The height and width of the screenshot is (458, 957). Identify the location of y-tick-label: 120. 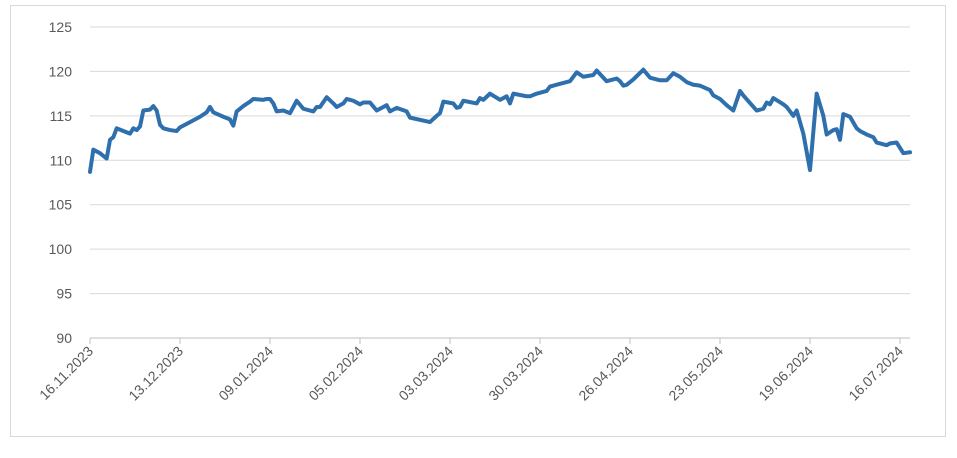
(61, 71).